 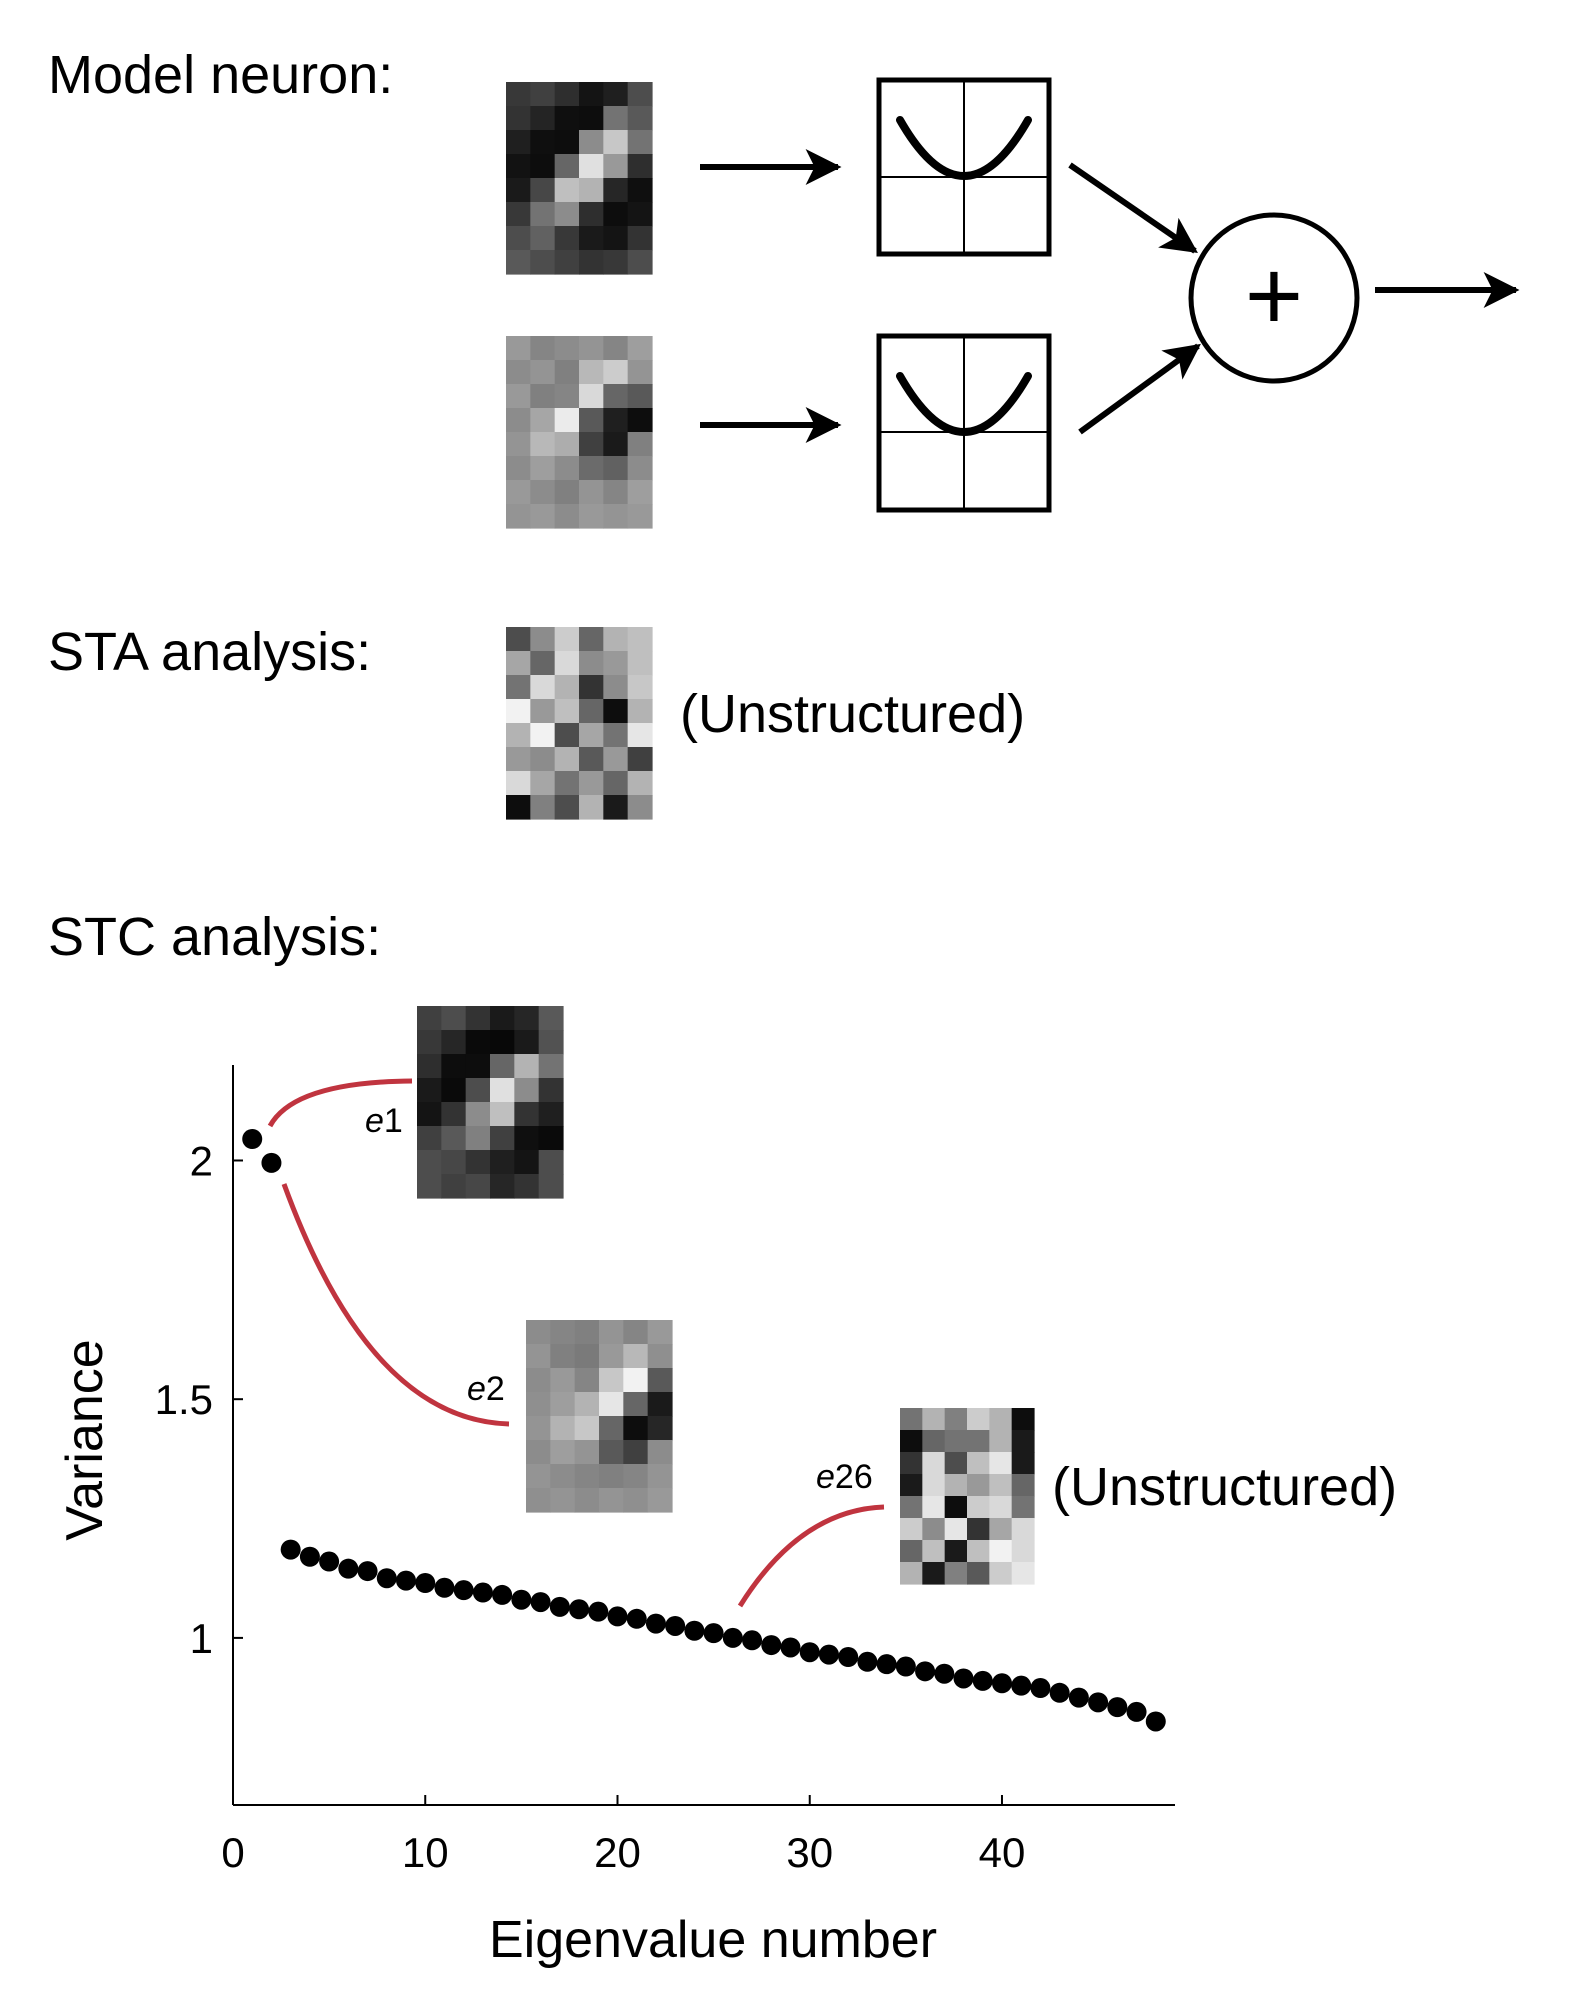 What do you see at coordinates (340, 1103) in the screenshot?
I see `e1-connector` at bounding box center [340, 1103].